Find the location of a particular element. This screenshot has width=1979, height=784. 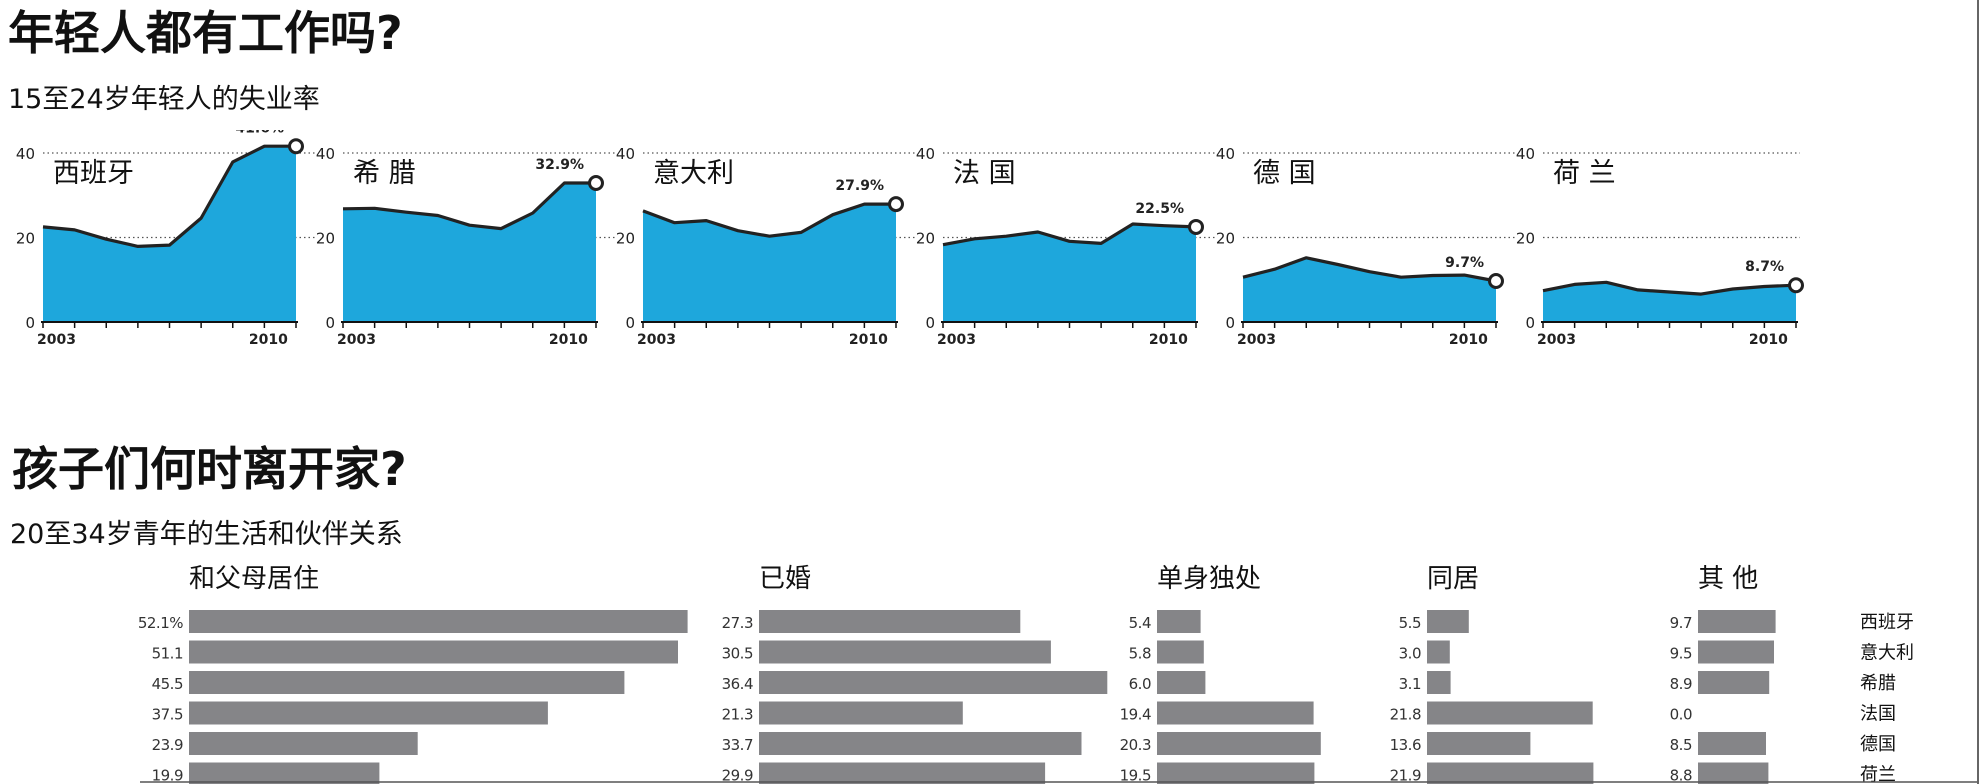

area-panel-0: 0 20 40 41.6% 2003 2010 西班牙 is located at coordinates (166, 239).